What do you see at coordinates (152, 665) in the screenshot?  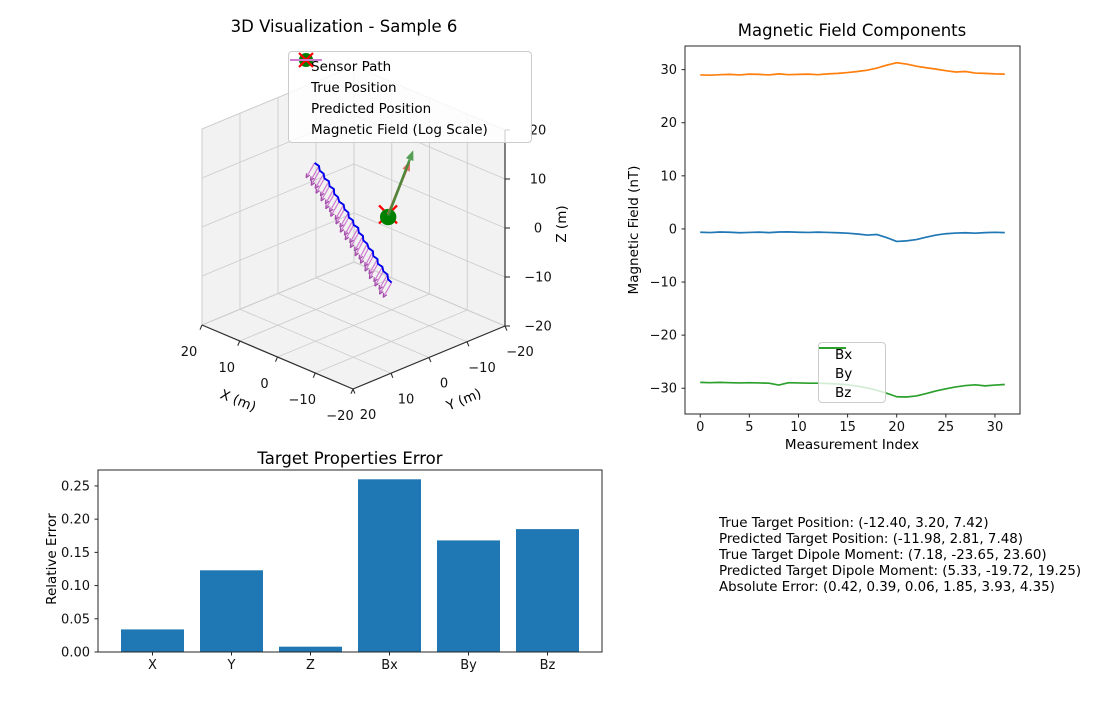 I see `x-category-label: X` at bounding box center [152, 665].